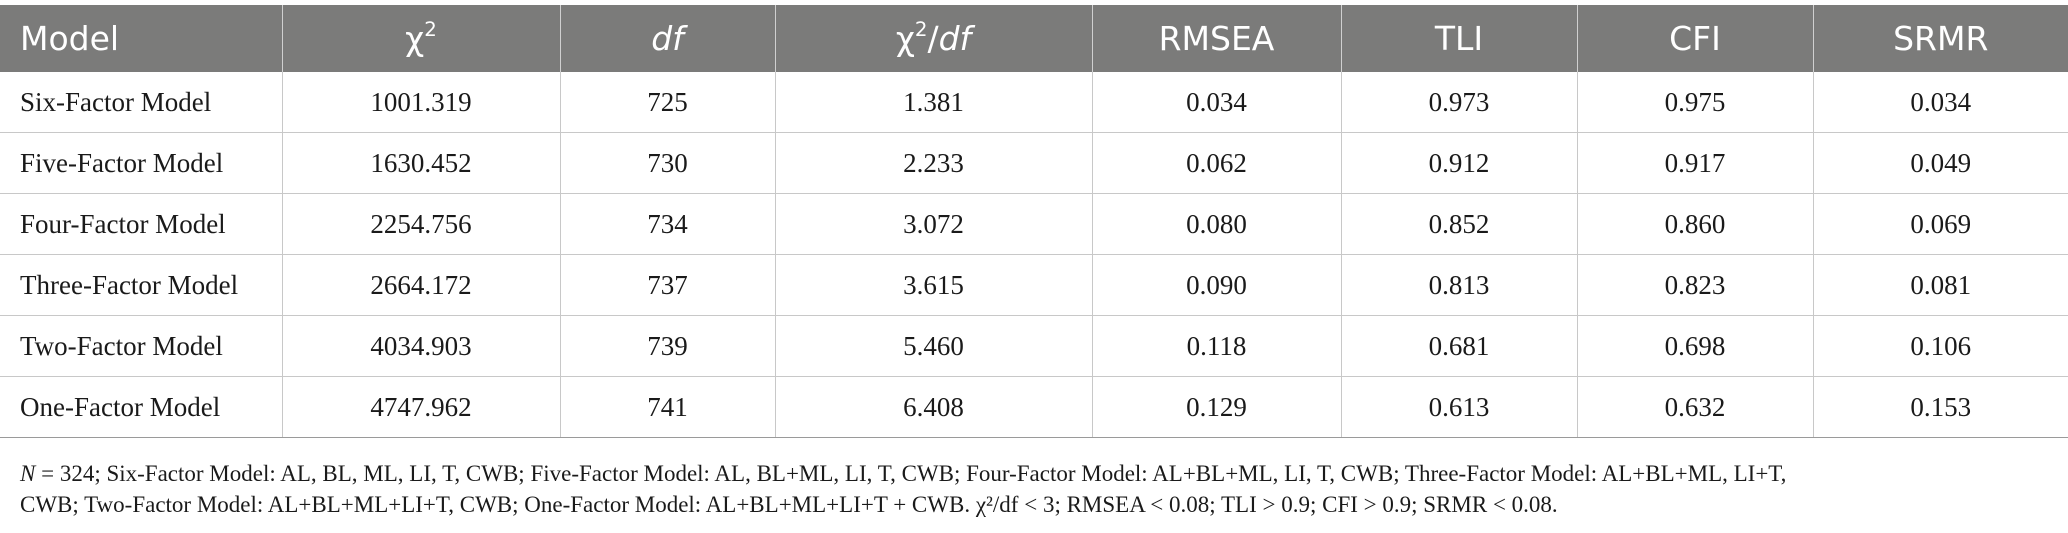 This screenshot has width=2068, height=533. I want to click on cell-srmr: 0.034, so click(1940, 102).